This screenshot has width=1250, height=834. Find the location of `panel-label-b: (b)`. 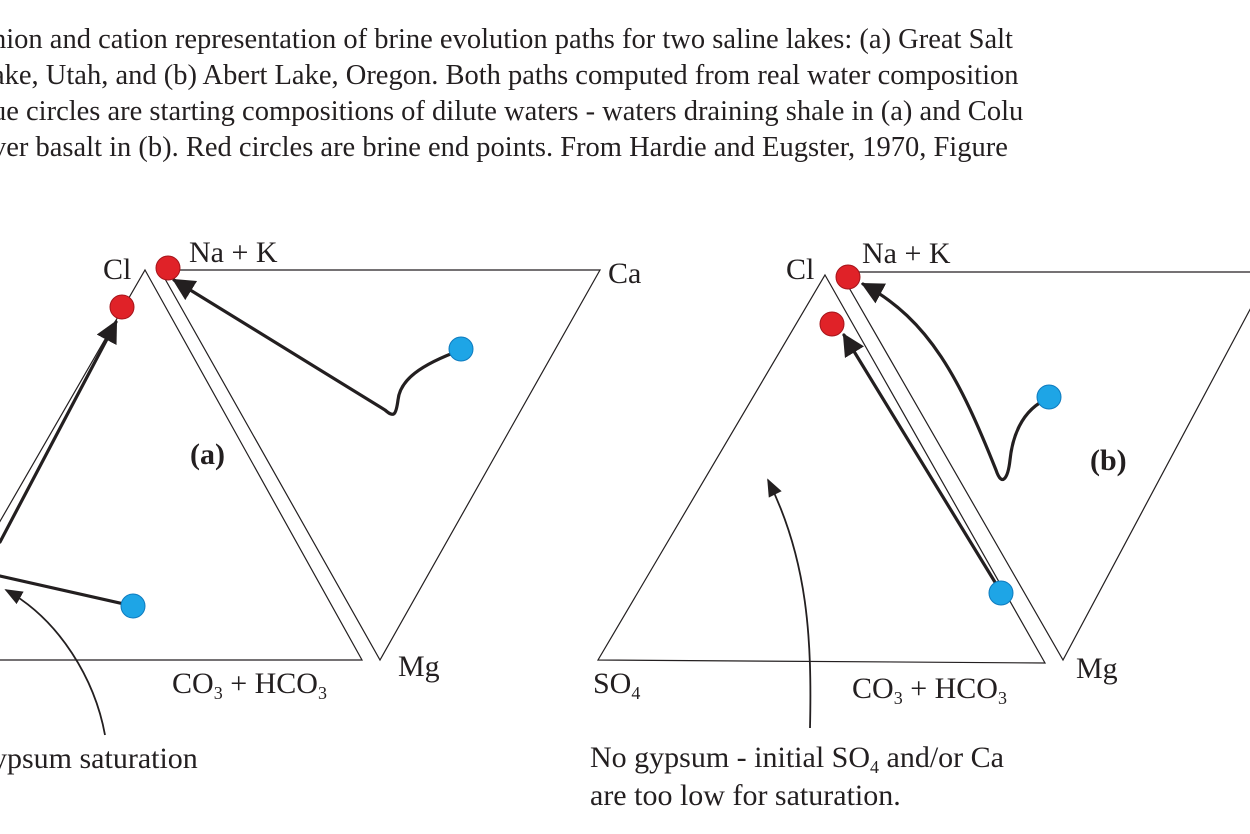

panel-label-b: (b) is located at coordinates (1108, 460).